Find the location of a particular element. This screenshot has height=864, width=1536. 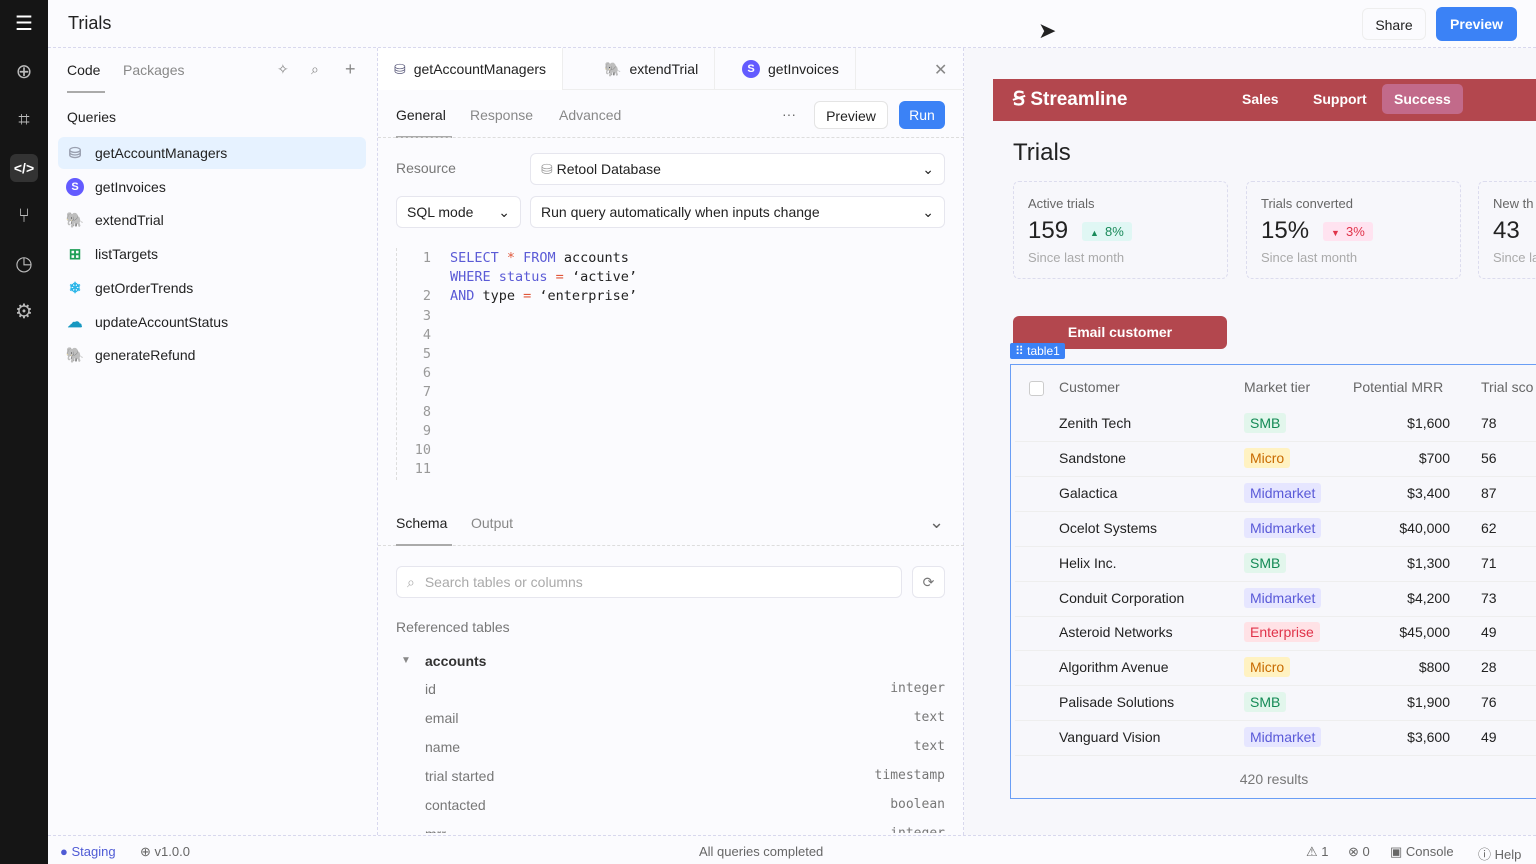

components-icon: ⌗ is located at coordinates (24, 120).